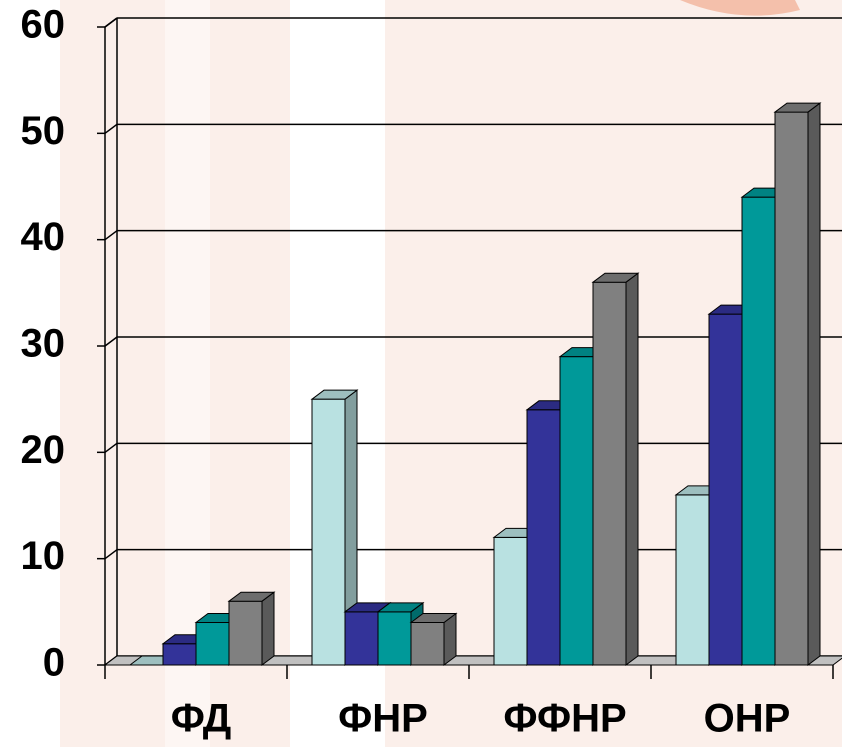 The width and height of the screenshot is (842, 747). What do you see at coordinates (43, 237) in the screenshot?
I see `y-tick-label: 40` at bounding box center [43, 237].